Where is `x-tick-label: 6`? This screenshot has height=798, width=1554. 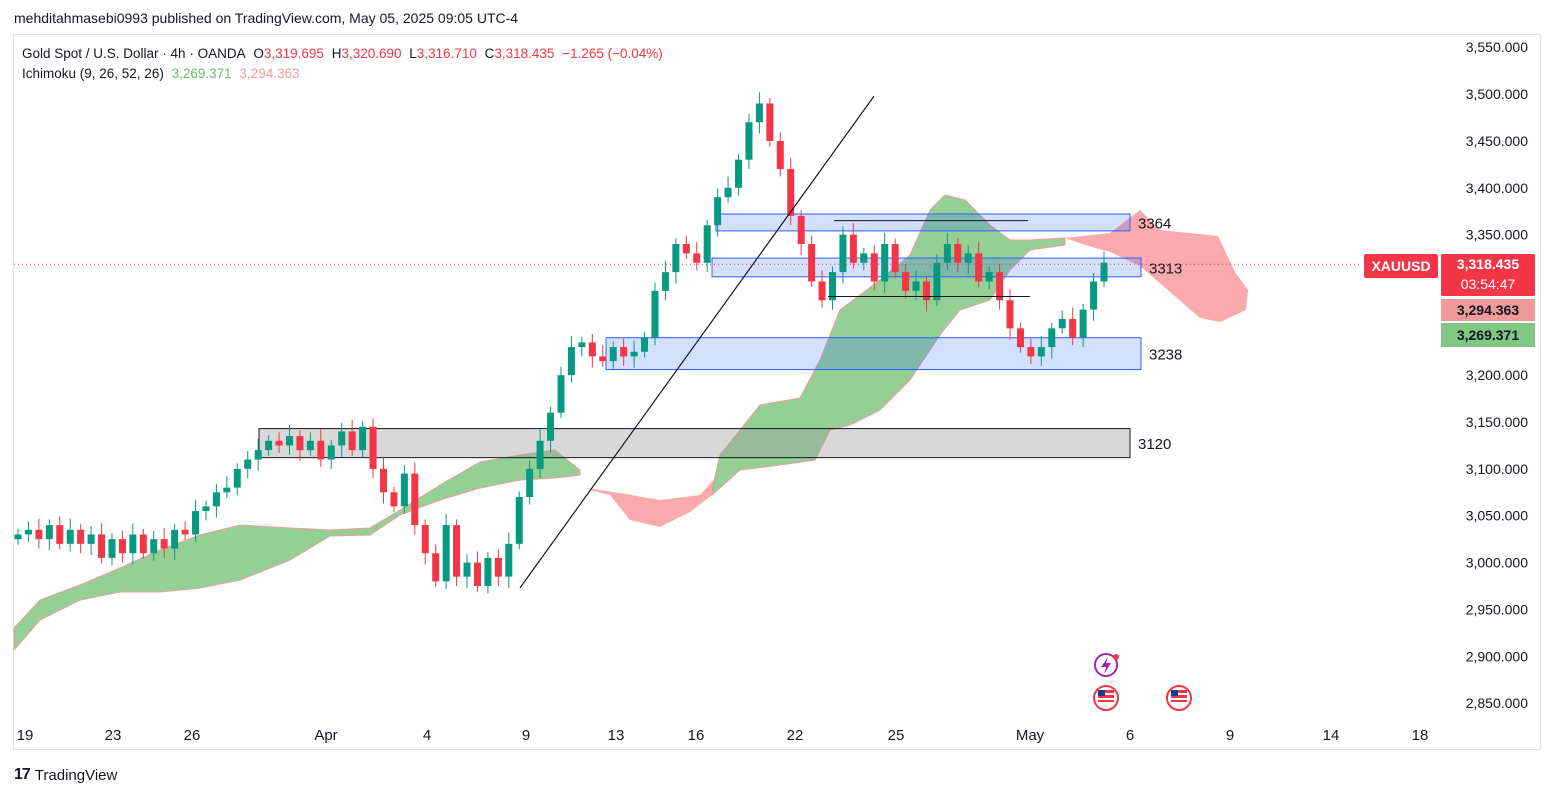 x-tick-label: 6 is located at coordinates (1130, 735).